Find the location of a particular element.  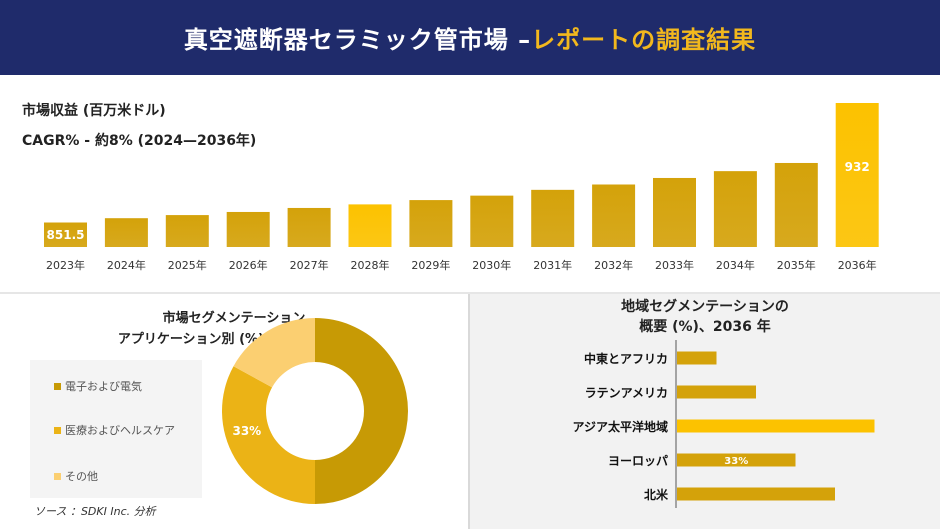

title-accent: レポートの調査結果 is located at coordinates (644, 40).